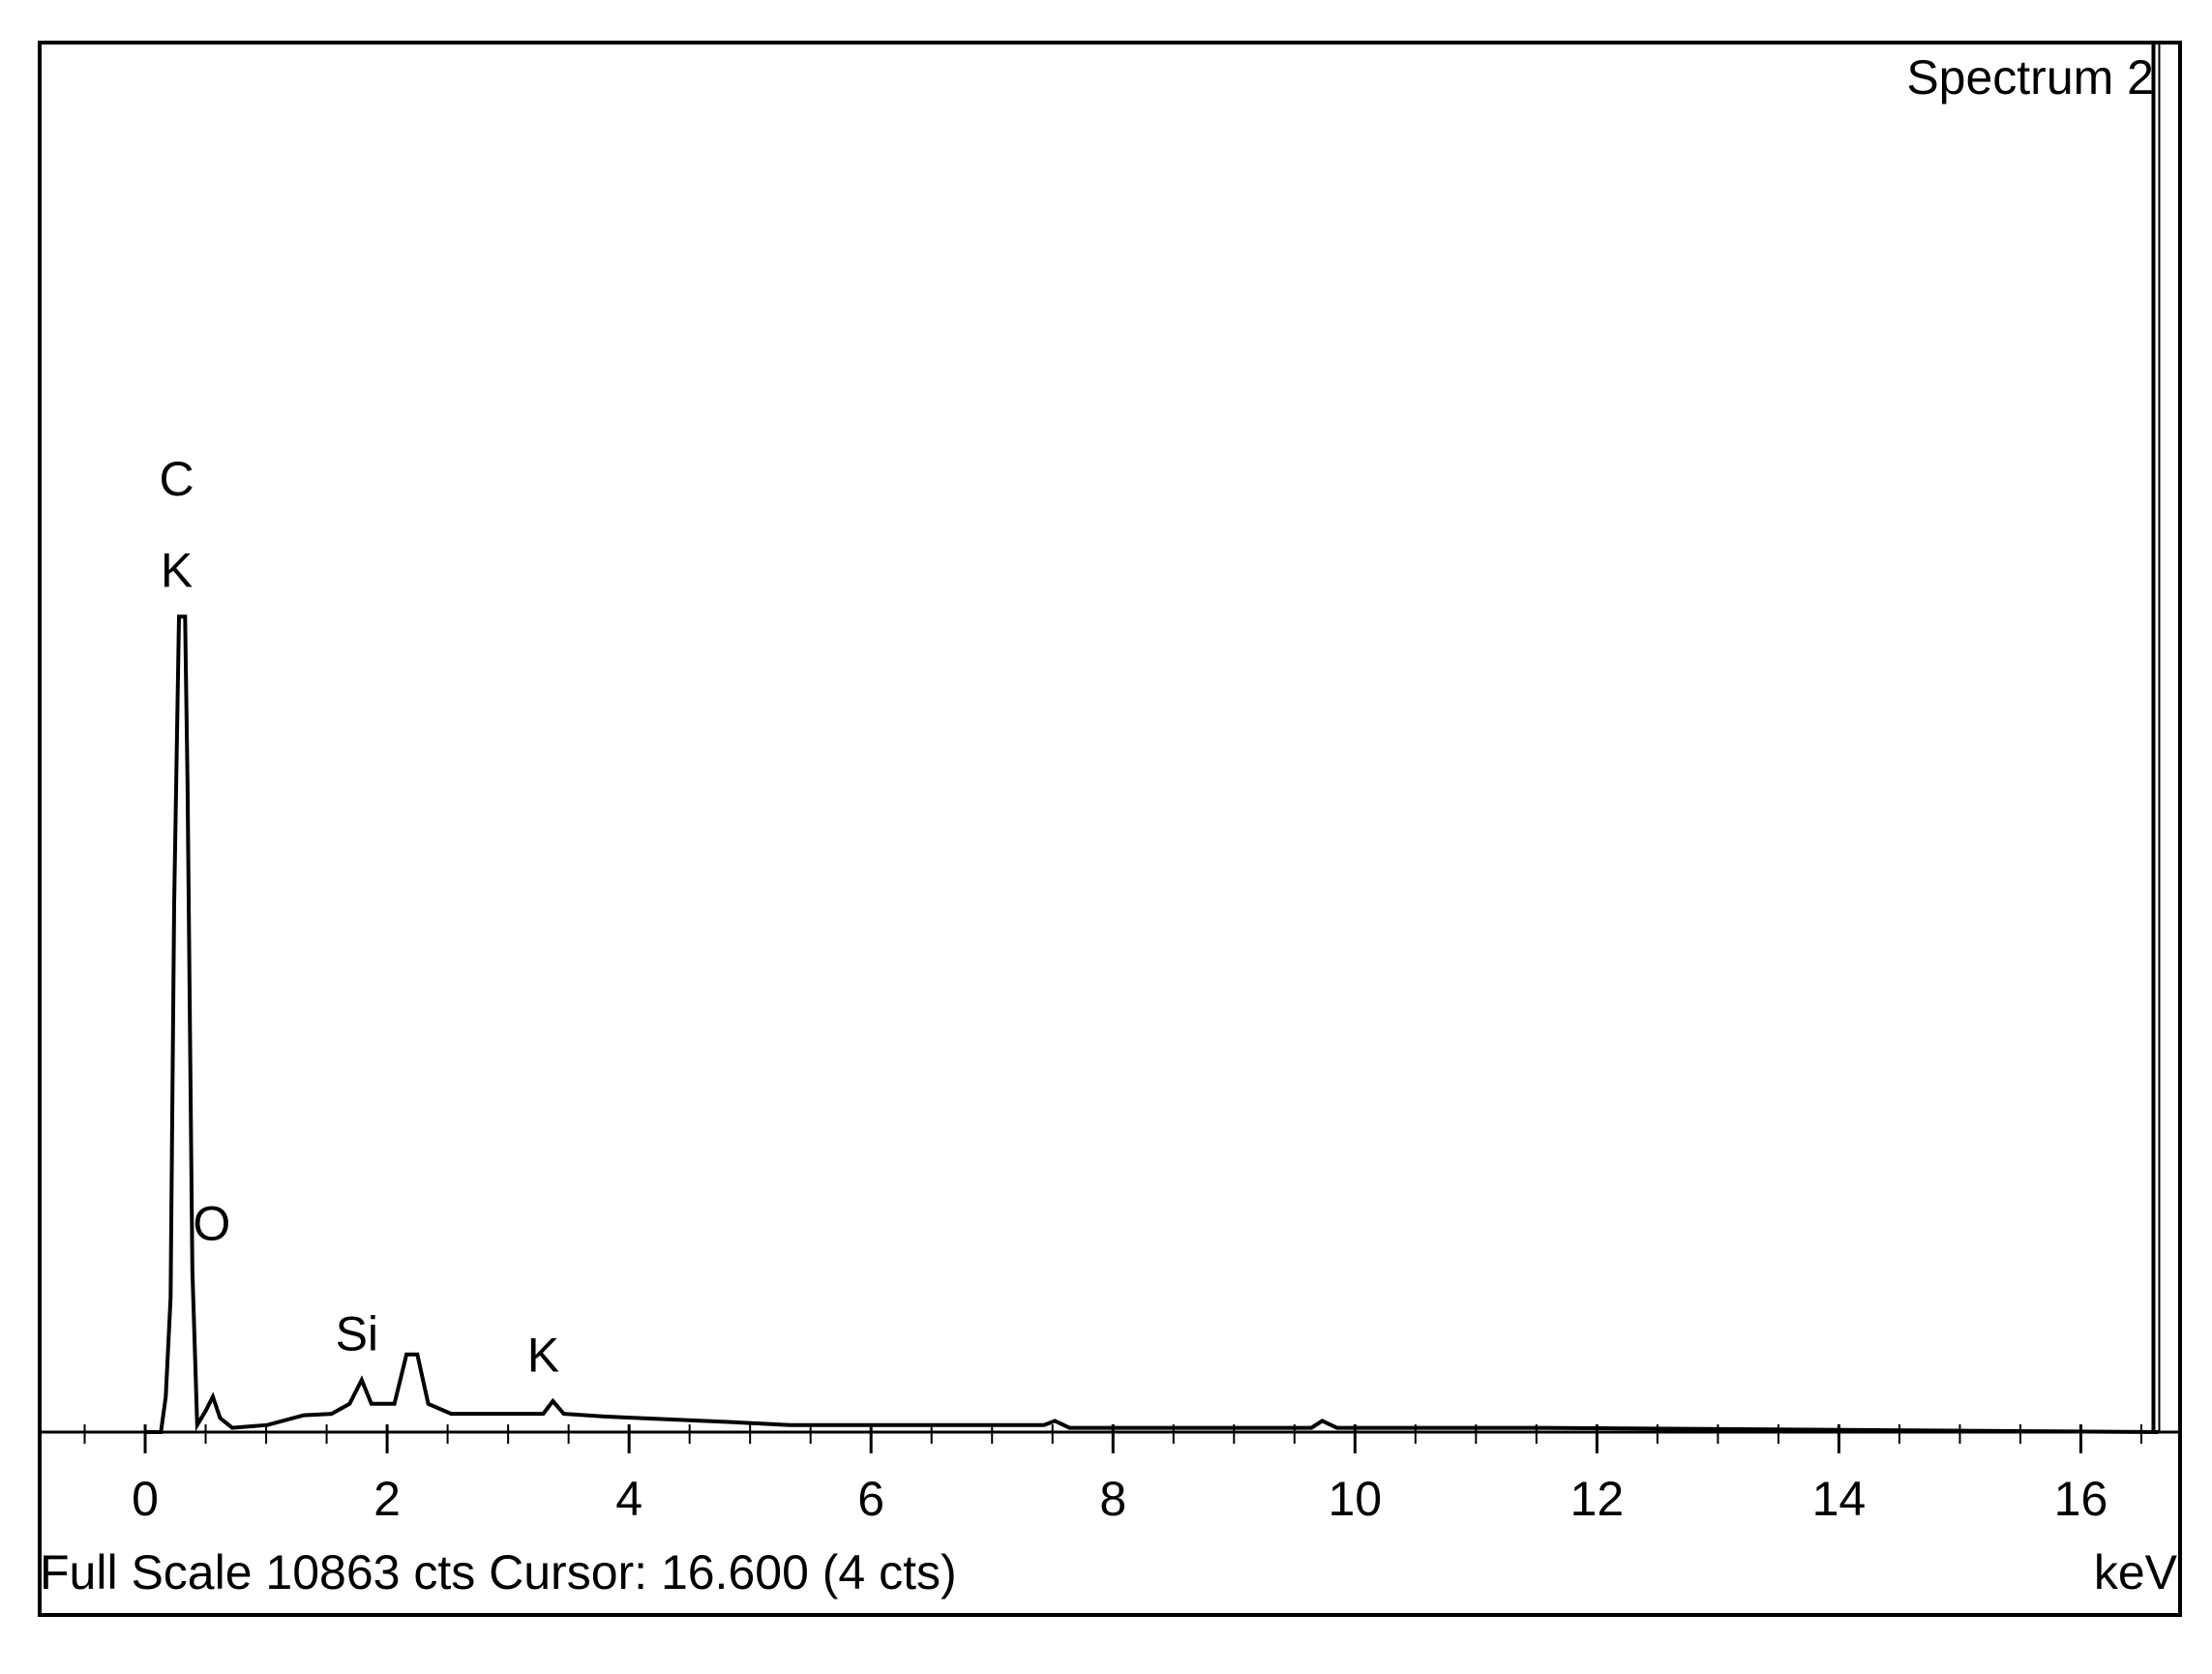 The height and width of the screenshot is (1674, 2212). Describe the element at coordinates (176, 479) in the screenshot. I see `peak-label: C` at that location.